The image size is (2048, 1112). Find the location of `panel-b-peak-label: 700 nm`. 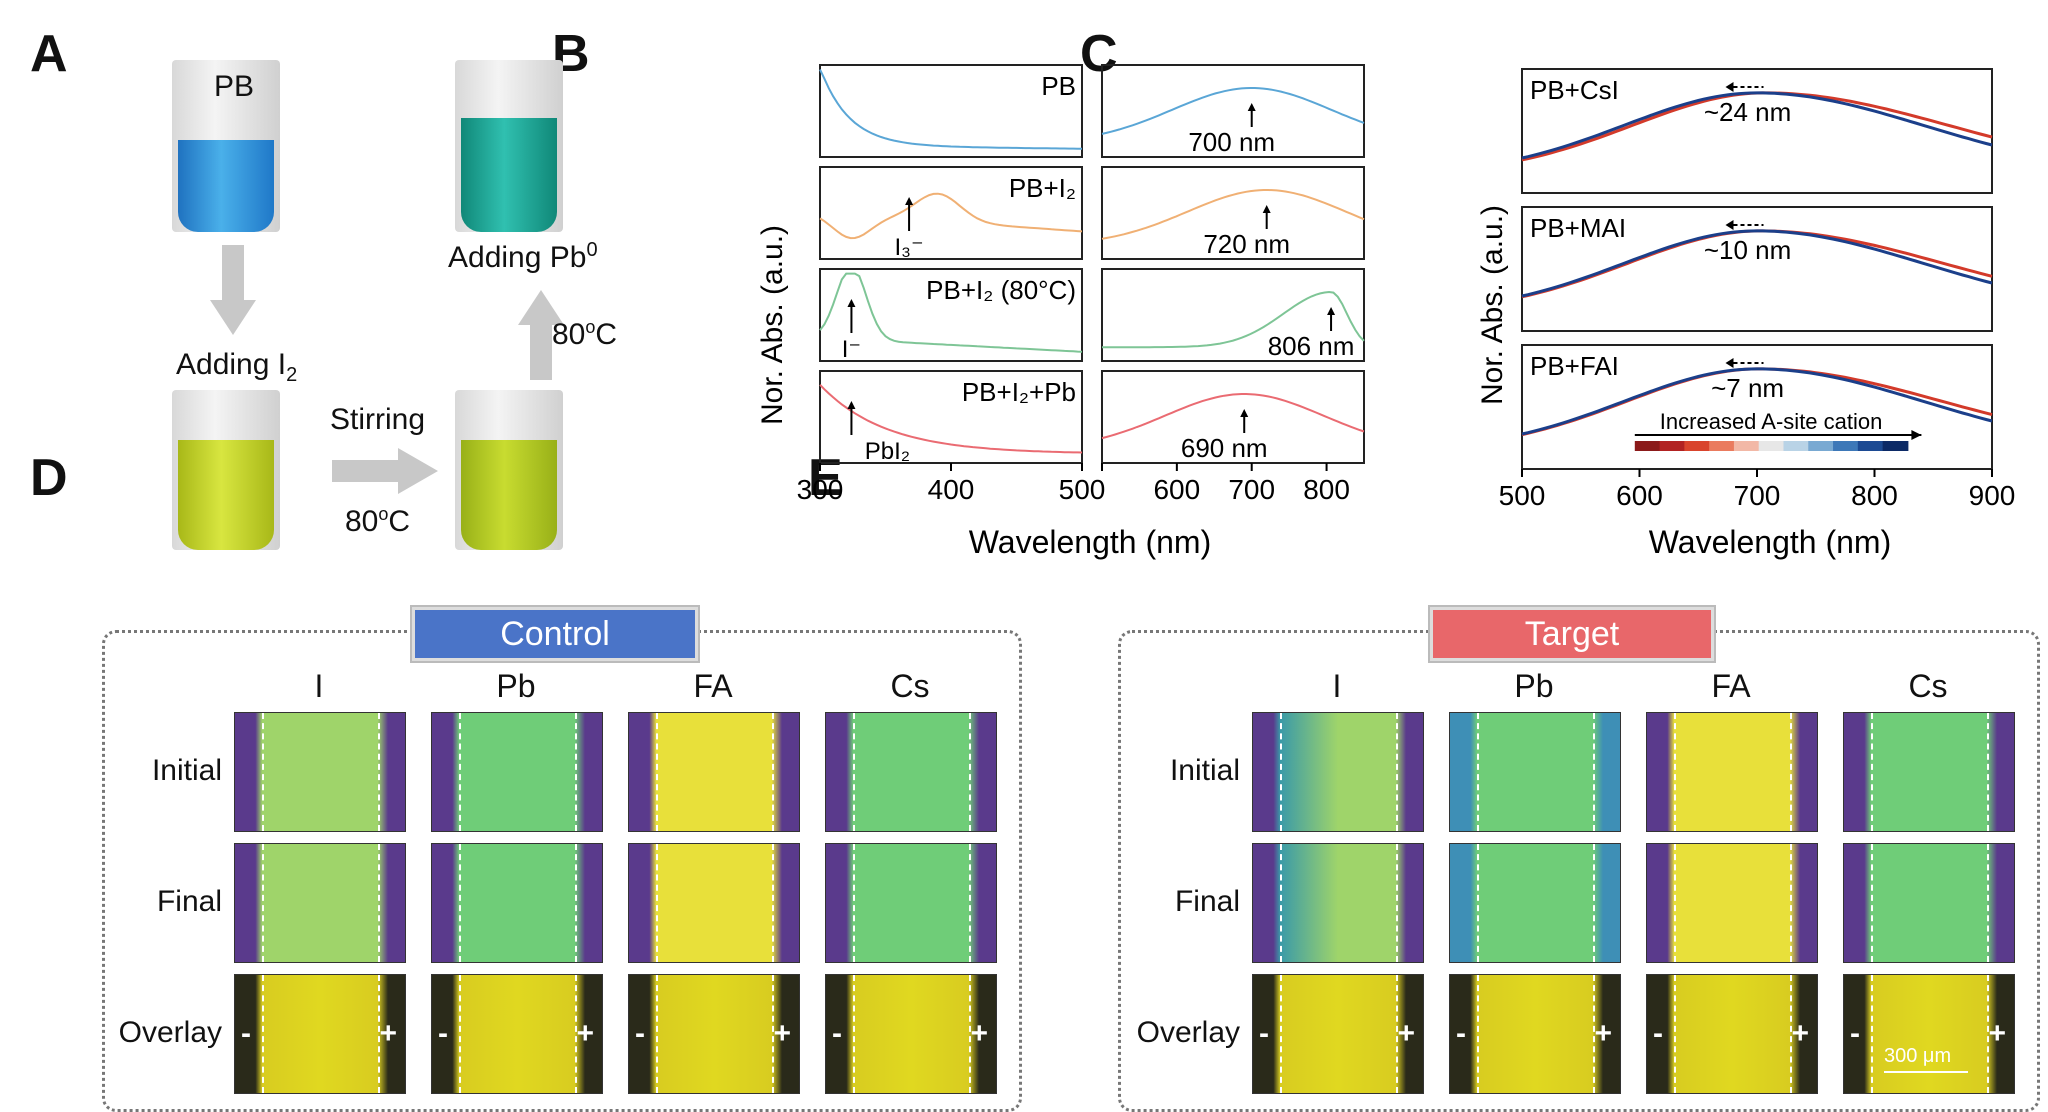

panel-b-peak-label: 700 nm is located at coordinates (1231, 142).